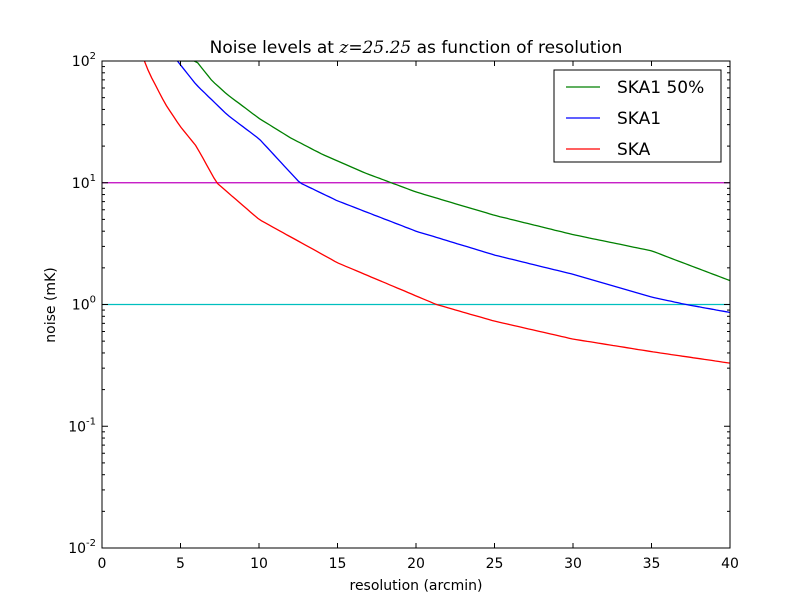 The height and width of the screenshot is (616, 812). What do you see at coordinates (82, 425) in the screenshot?
I see `y-tick-label: 10⁻¹` at bounding box center [82, 425].